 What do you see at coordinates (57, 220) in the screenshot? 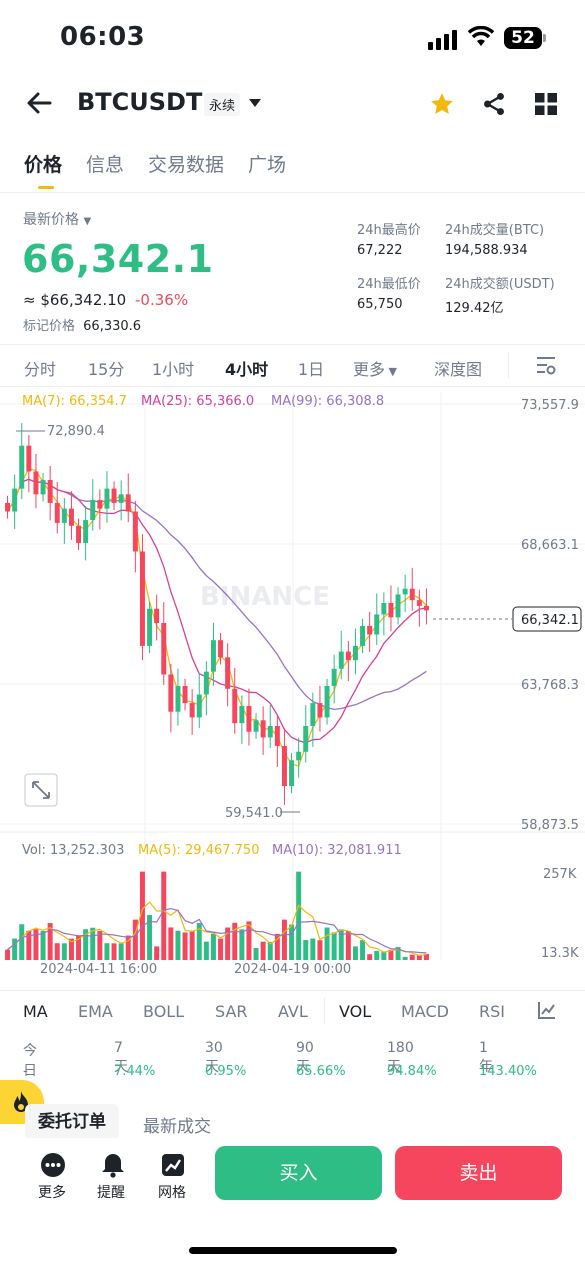
I see `last-price-label: 最新价格 ▼` at bounding box center [57, 220].